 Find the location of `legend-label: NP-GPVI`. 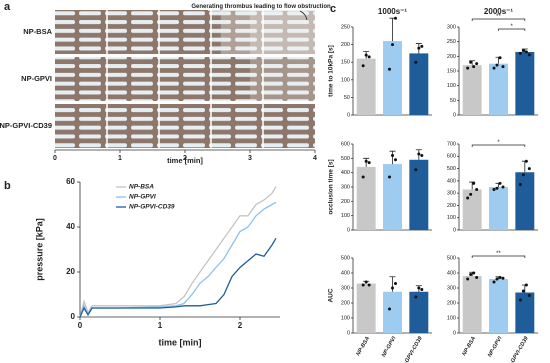

legend-label: NP-GPVI is located at coordinates (142, 197).